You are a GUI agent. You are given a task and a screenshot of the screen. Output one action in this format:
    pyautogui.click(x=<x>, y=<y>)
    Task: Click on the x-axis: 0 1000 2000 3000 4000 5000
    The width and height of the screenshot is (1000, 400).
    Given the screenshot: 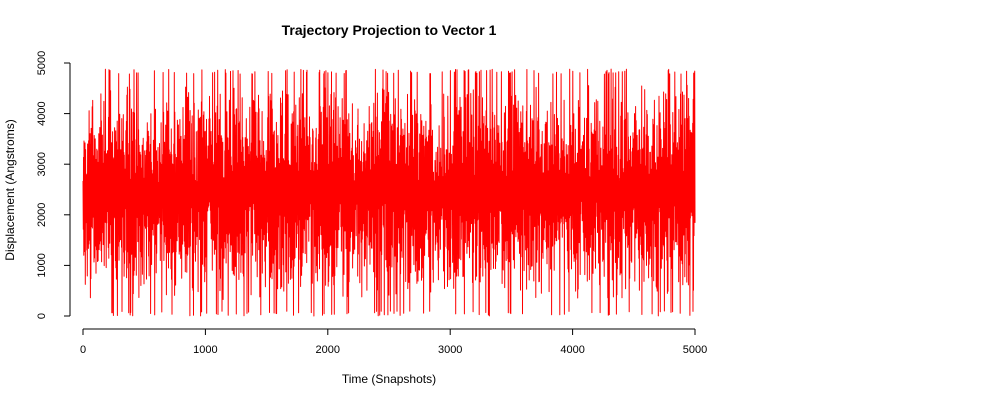 What is the action you would take?
    pyautogui.click(x=393, y=342)
    